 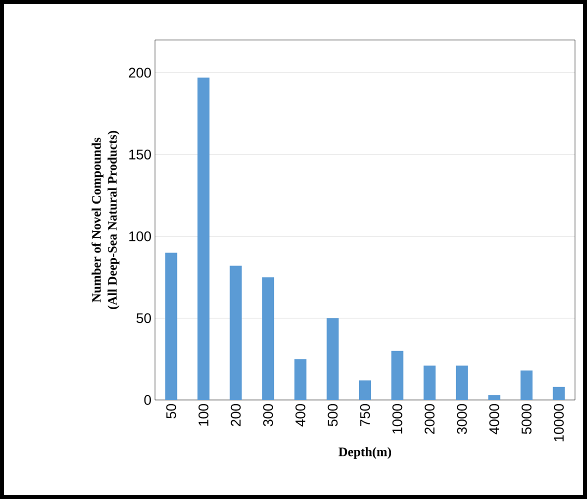 What do you see at coordinates (140, 155) in the screenshot?
I see `y-tick-label: 150` at bounding box center [140, 155].